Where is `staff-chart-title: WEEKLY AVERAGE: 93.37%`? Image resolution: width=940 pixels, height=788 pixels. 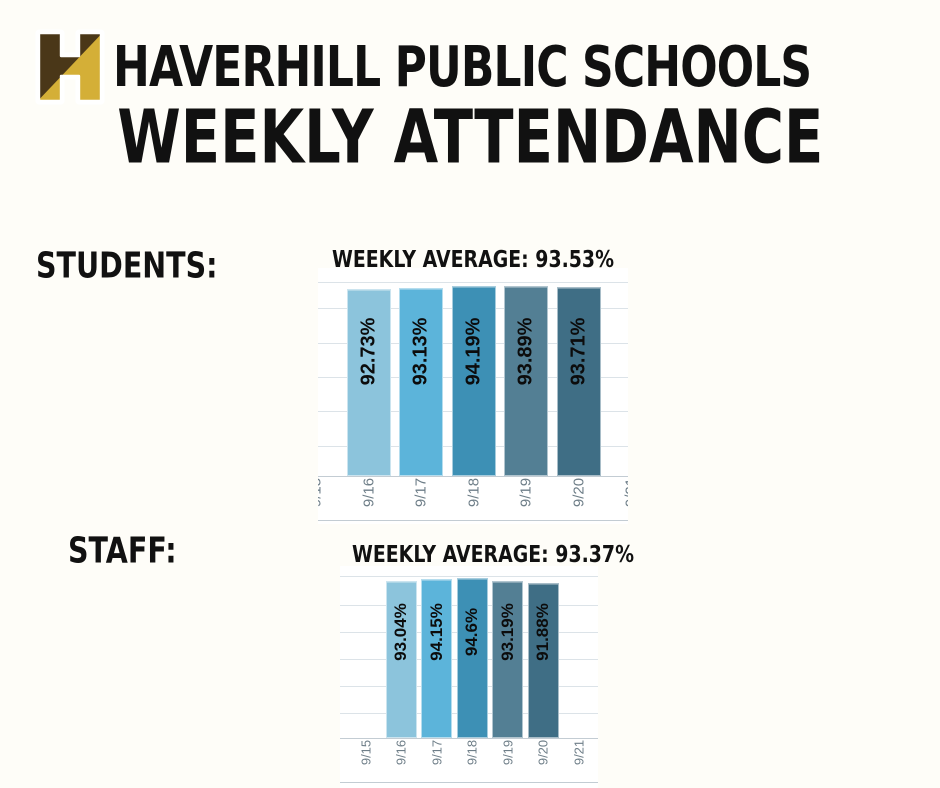
staff-chart-title: WEEKLY AVERAGE: 93.37% is located at coordinates (493, 554).